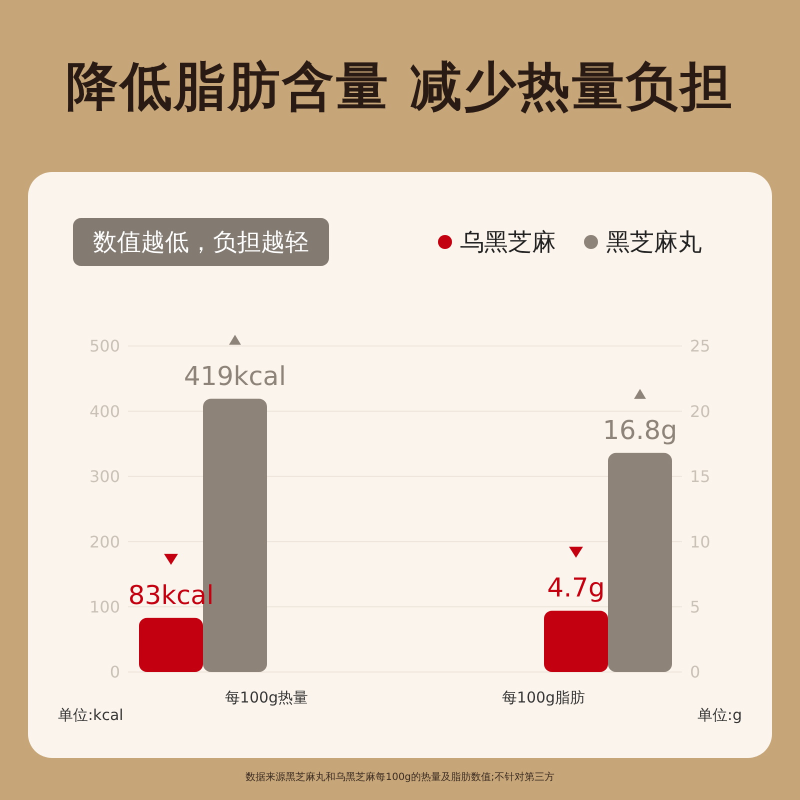 This screenshot has height=800, width=800. What do you see at coordinates (201, 242) in the screenshot?
I see `chart-subtitle: 数值越低，负担越轻` at bounding box center [201, 242].